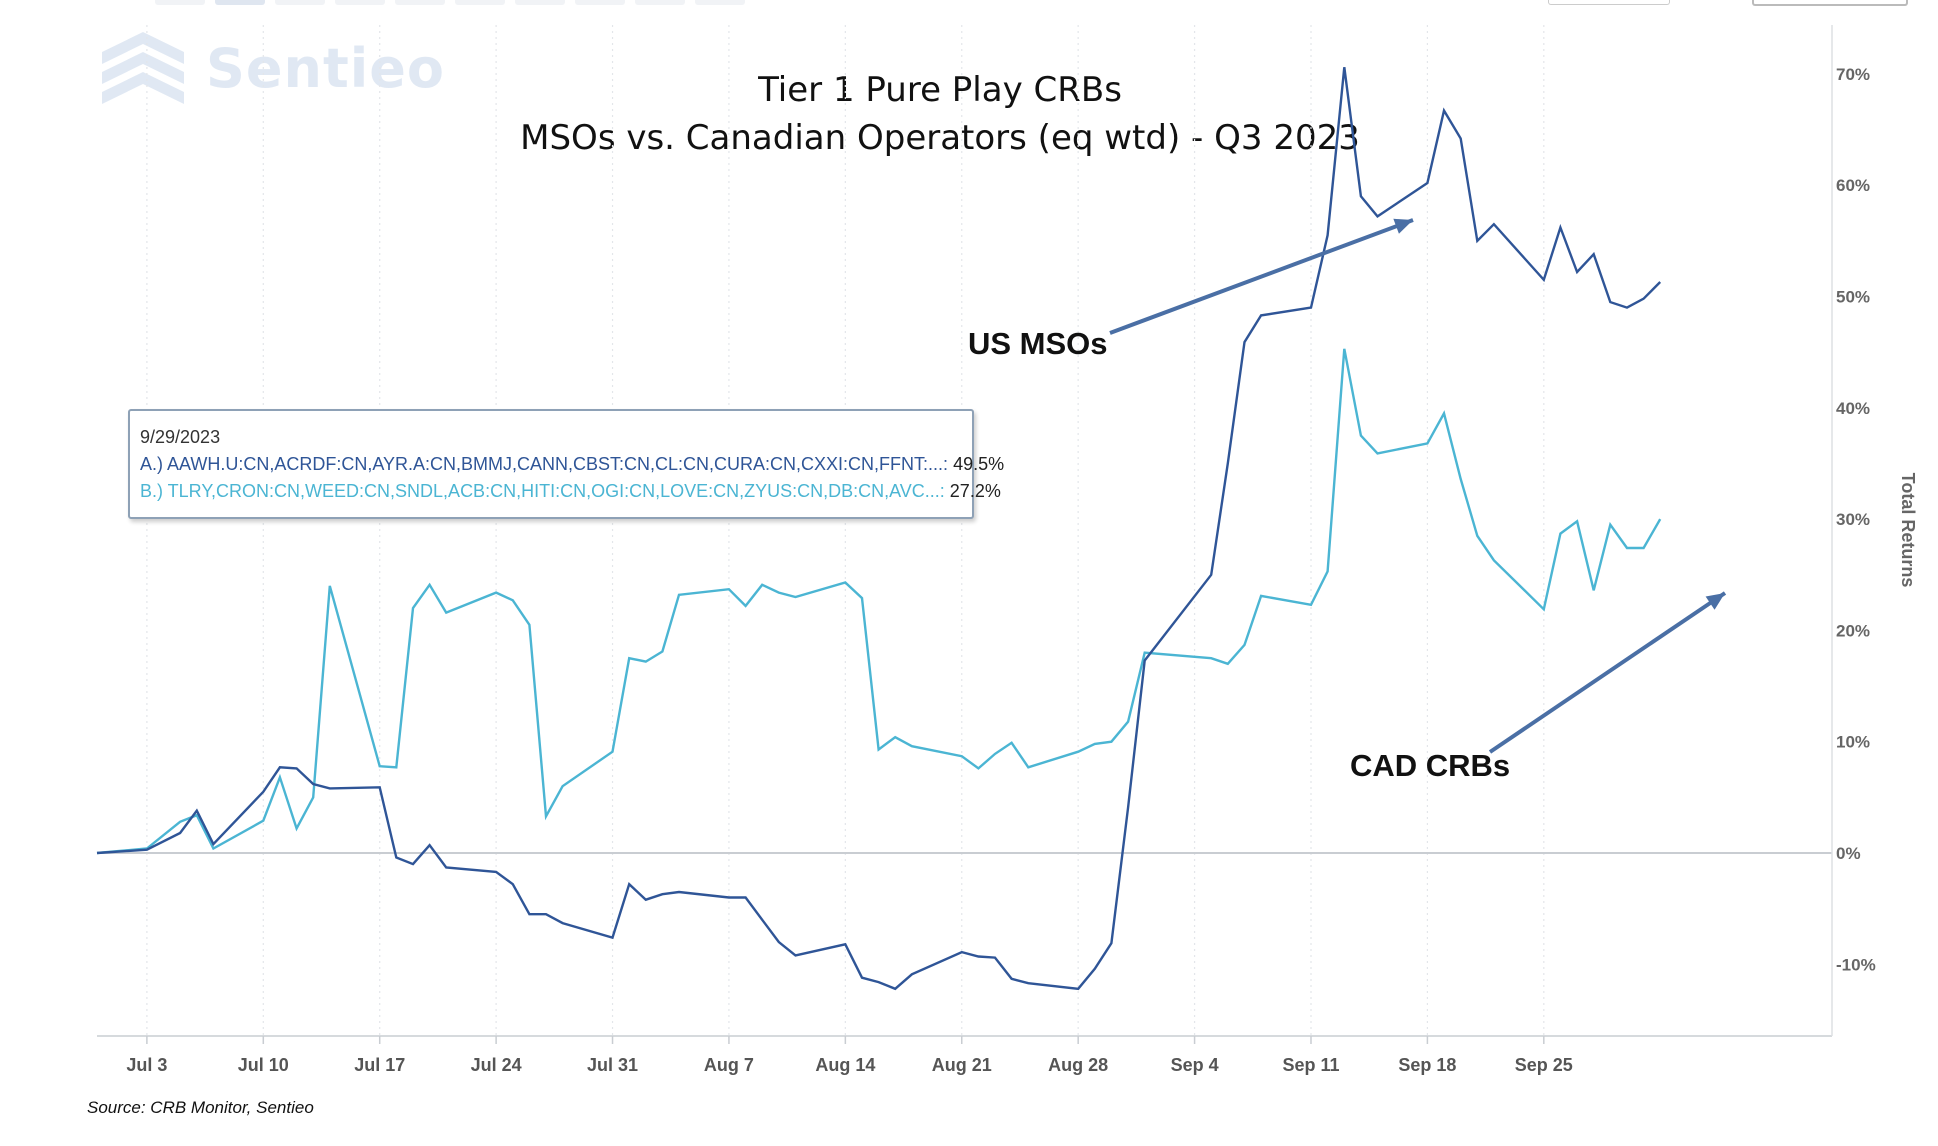 This screenshot has width=1938, height=1146. Describe the element at coordinates (146, 1065) in the screenshot. I see `x-tick-label: Jul 3` at that location.